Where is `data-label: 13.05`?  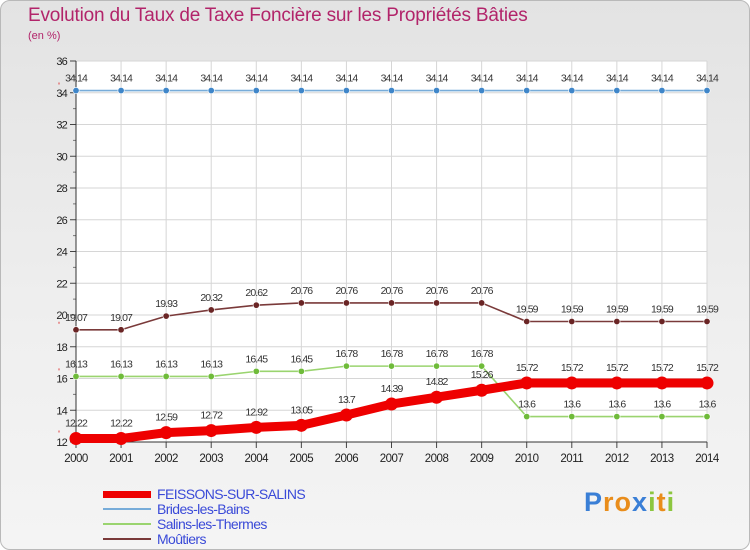
data-label: 13.05 is located at coordinates (301, 410).